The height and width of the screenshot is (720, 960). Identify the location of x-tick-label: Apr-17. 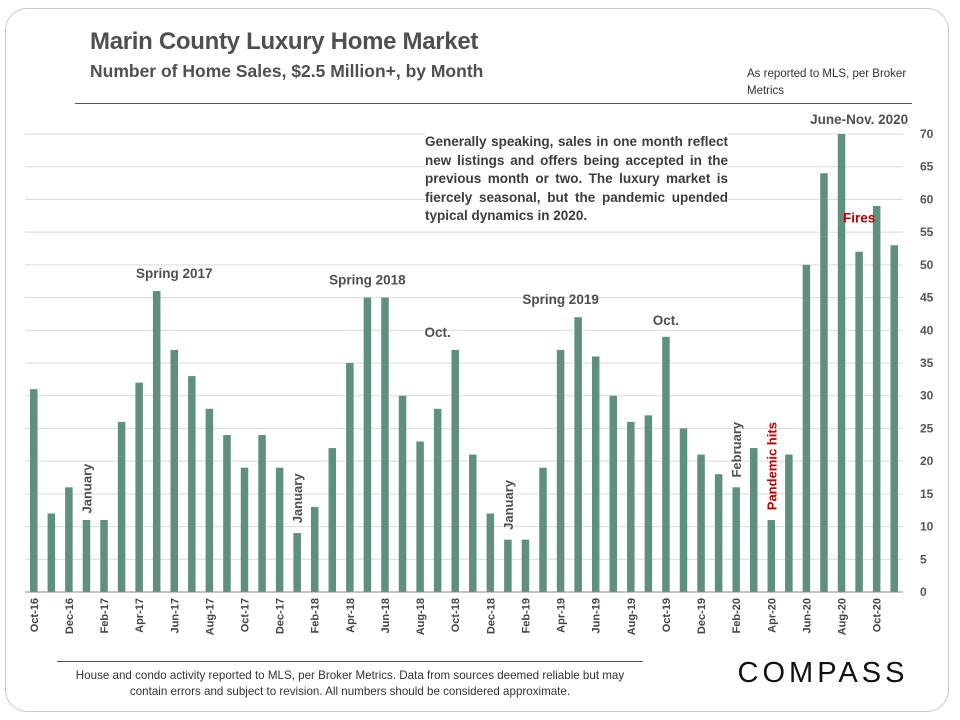
(140, 615).